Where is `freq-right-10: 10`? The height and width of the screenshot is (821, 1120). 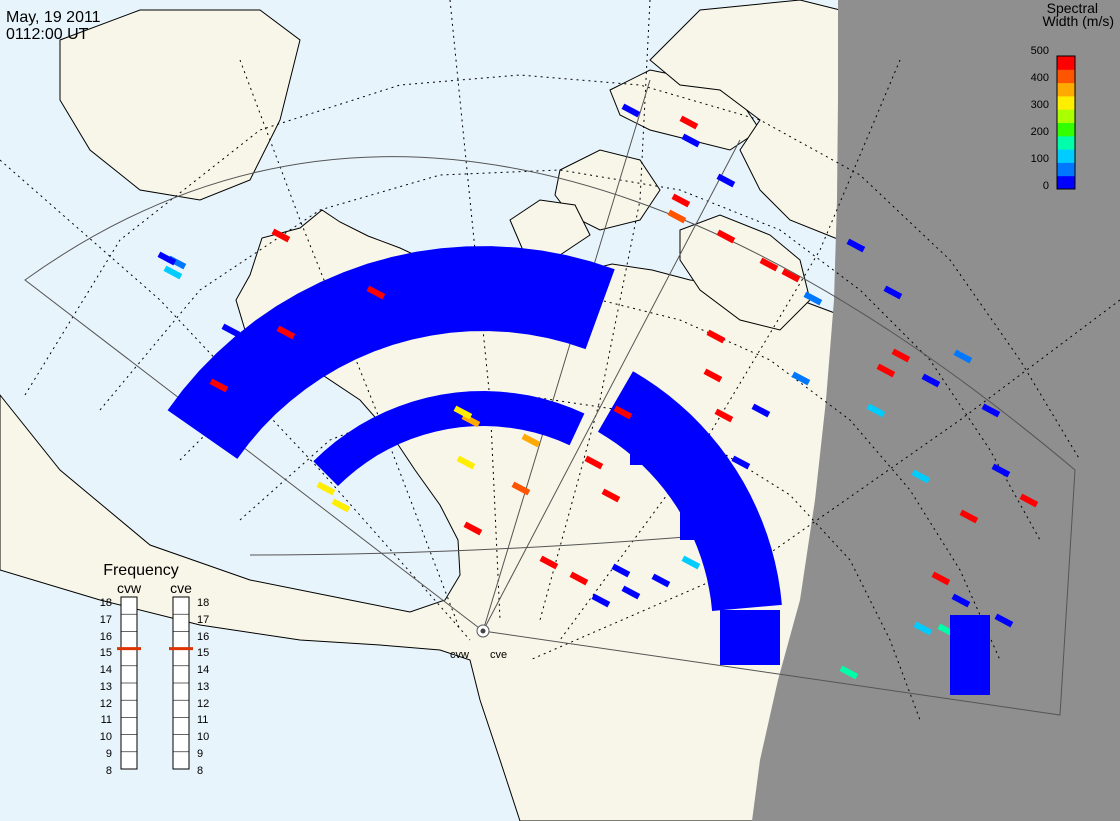 freq-right-10: 10 is located at coordinates (203, 737).